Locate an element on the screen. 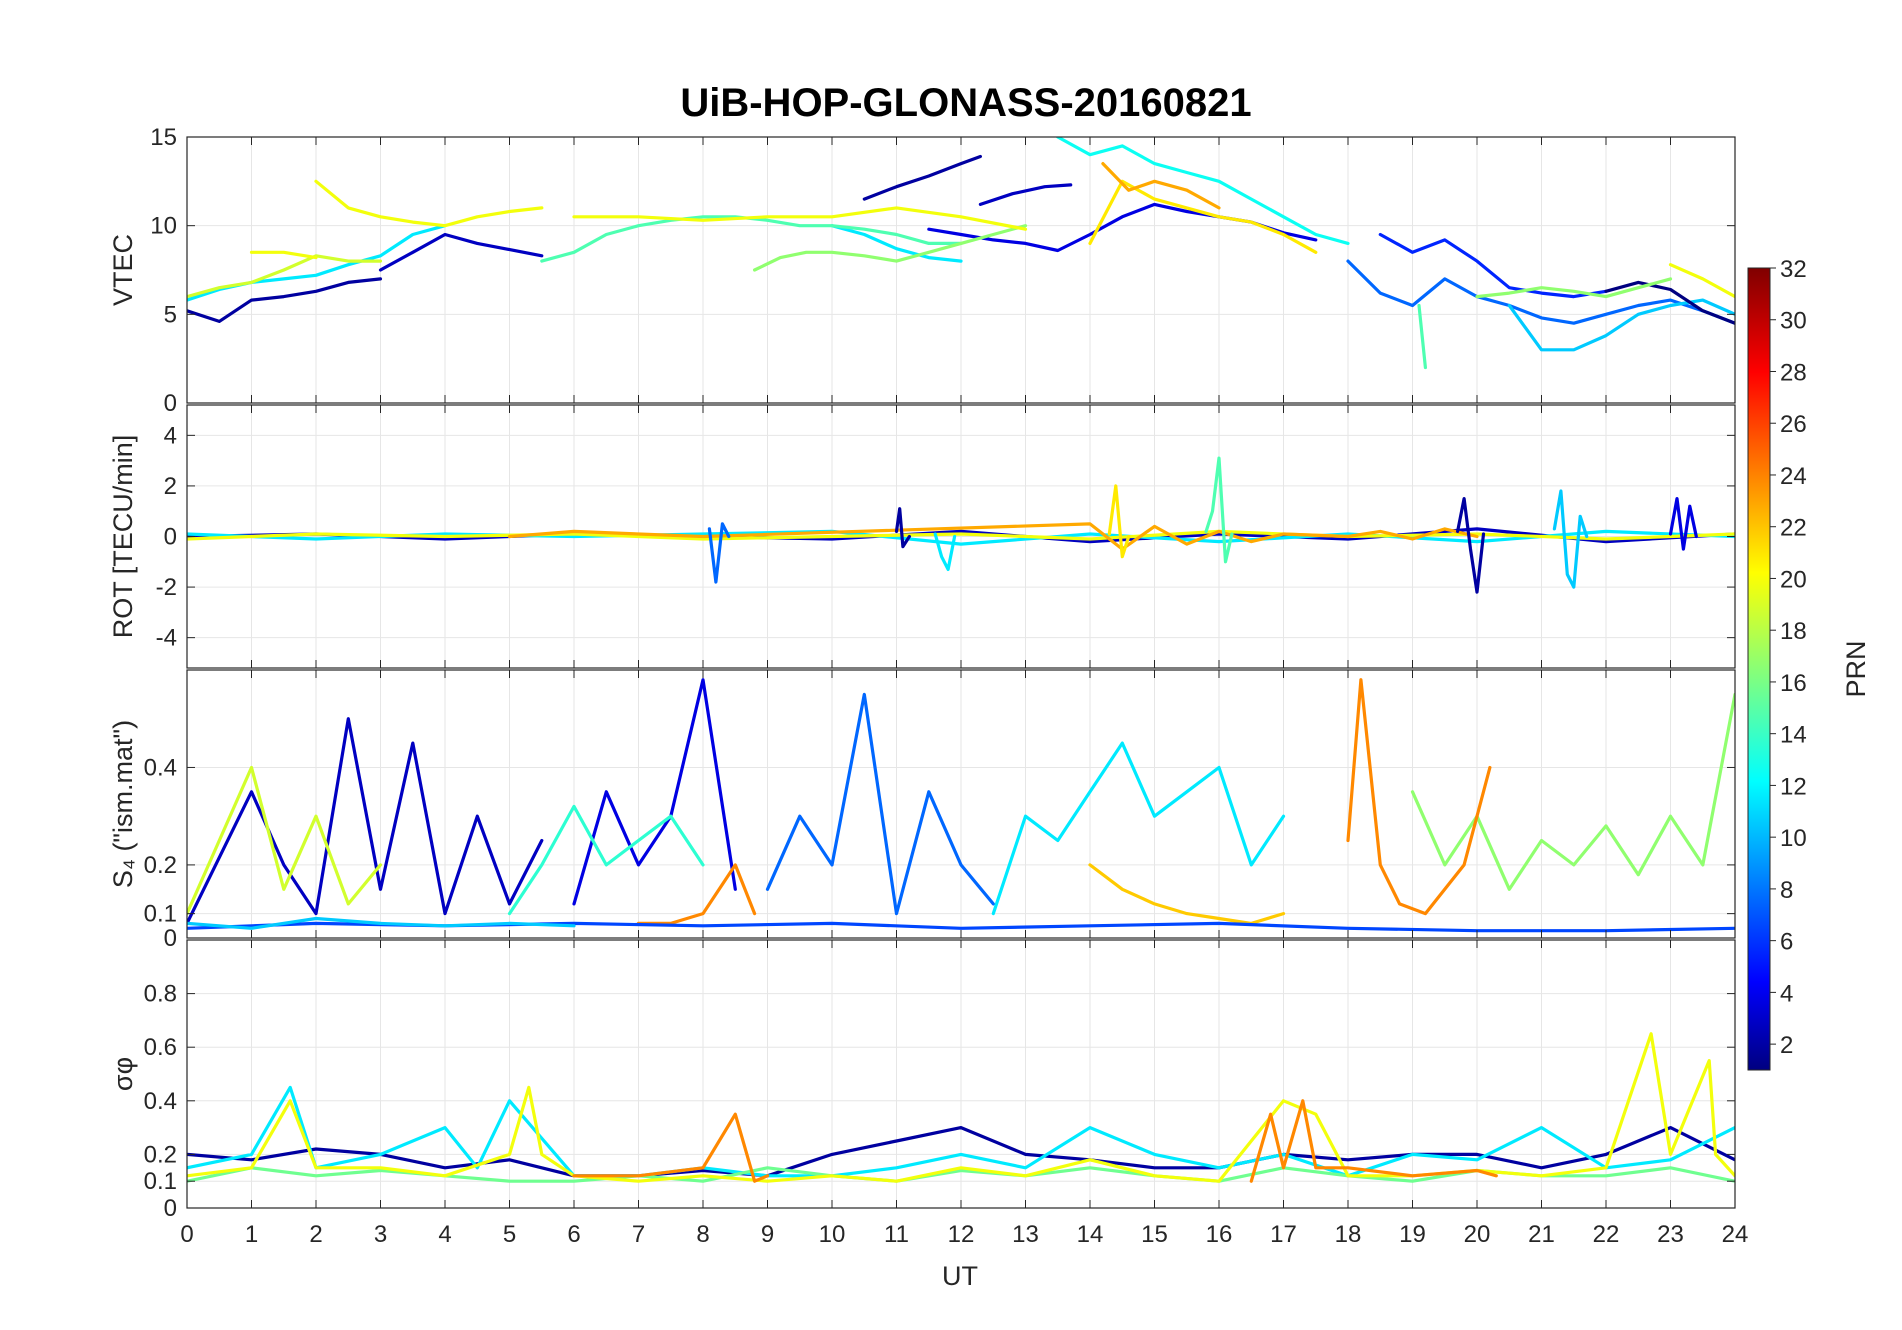 Image resolution: width=1902 pixels, height=1330 pixels. x-tick-label: 4 is located at coordinates (444, 1234).